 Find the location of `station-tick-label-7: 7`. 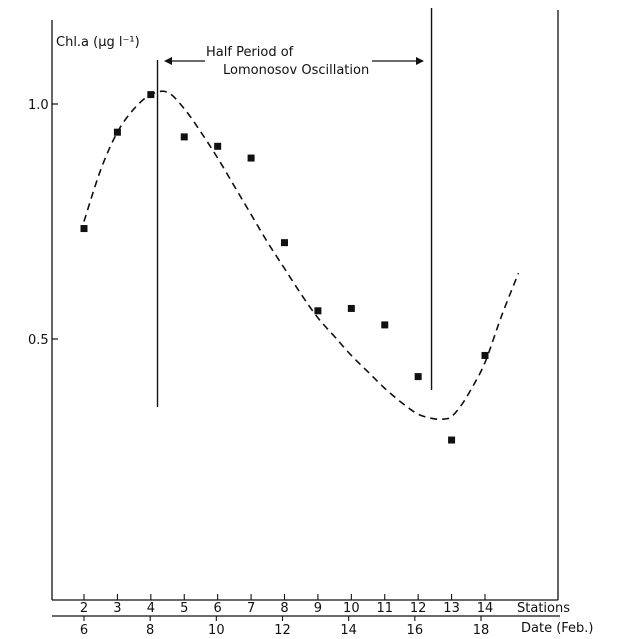

station-tick-label-7: 7 is located at coordinates (251, 608).